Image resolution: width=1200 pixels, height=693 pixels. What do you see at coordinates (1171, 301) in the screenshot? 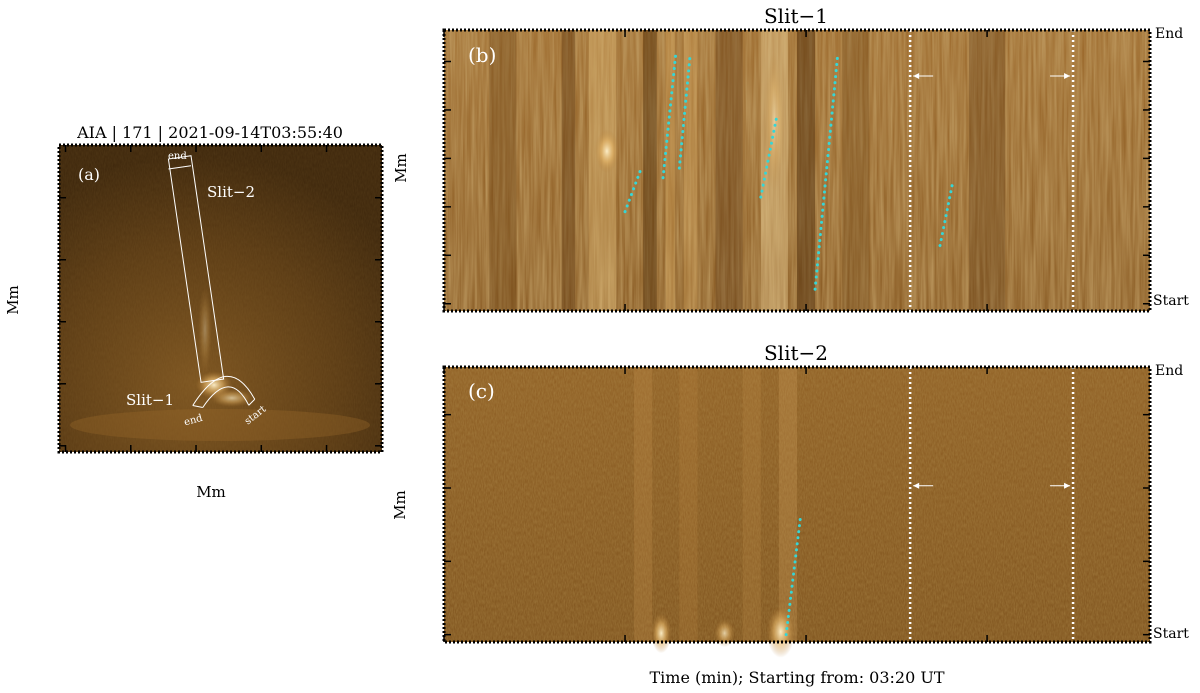
I see `panel-b-right-bottom: Start` at bounding box center [1171, 301].